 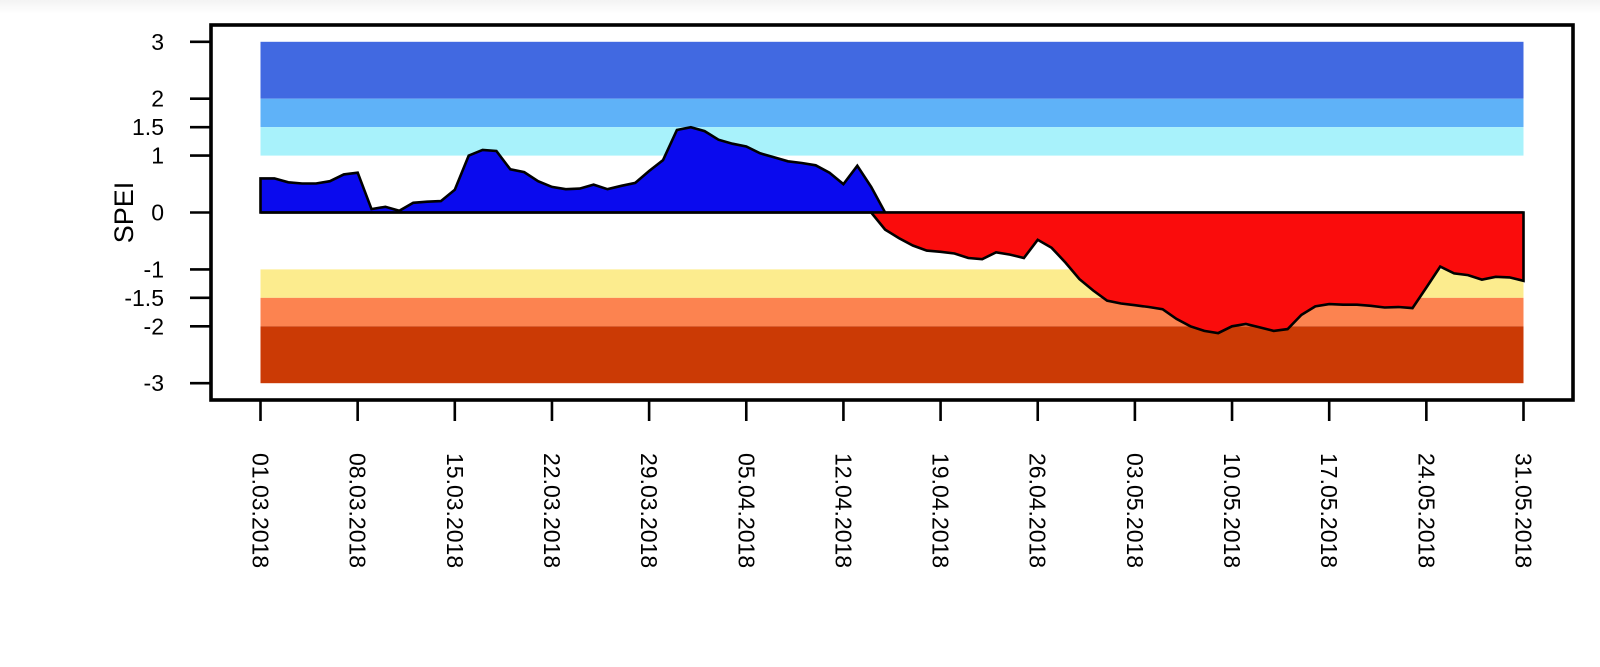 I want to click on x-tick-label: 01.03.2018, so click(x=261, y=510).